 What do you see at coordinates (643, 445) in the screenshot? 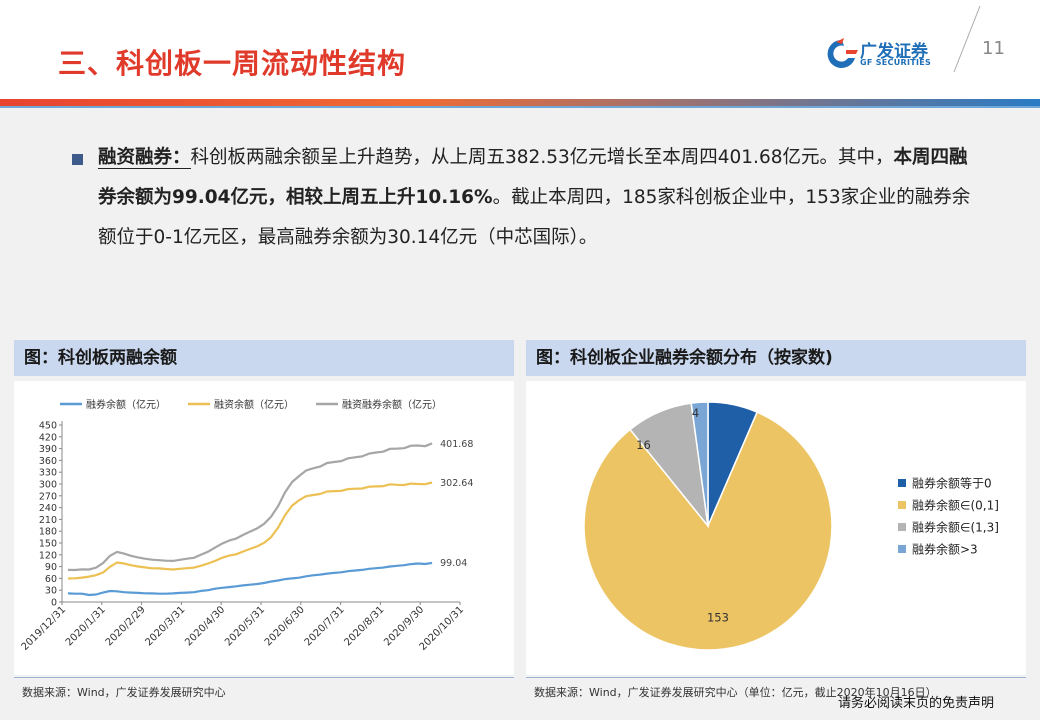
I see `pie-data-label-2: 16` at bounding box center [643, 445].